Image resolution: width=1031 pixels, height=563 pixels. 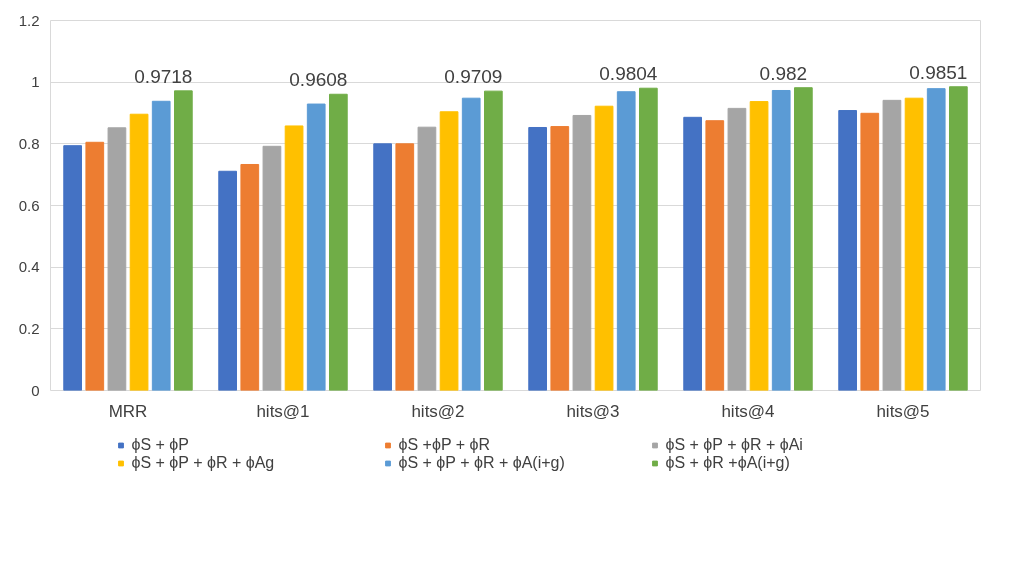 I want to click on legend-label: ϕS + ϕR +ϕA(i+g), so click(x=728, y=463).